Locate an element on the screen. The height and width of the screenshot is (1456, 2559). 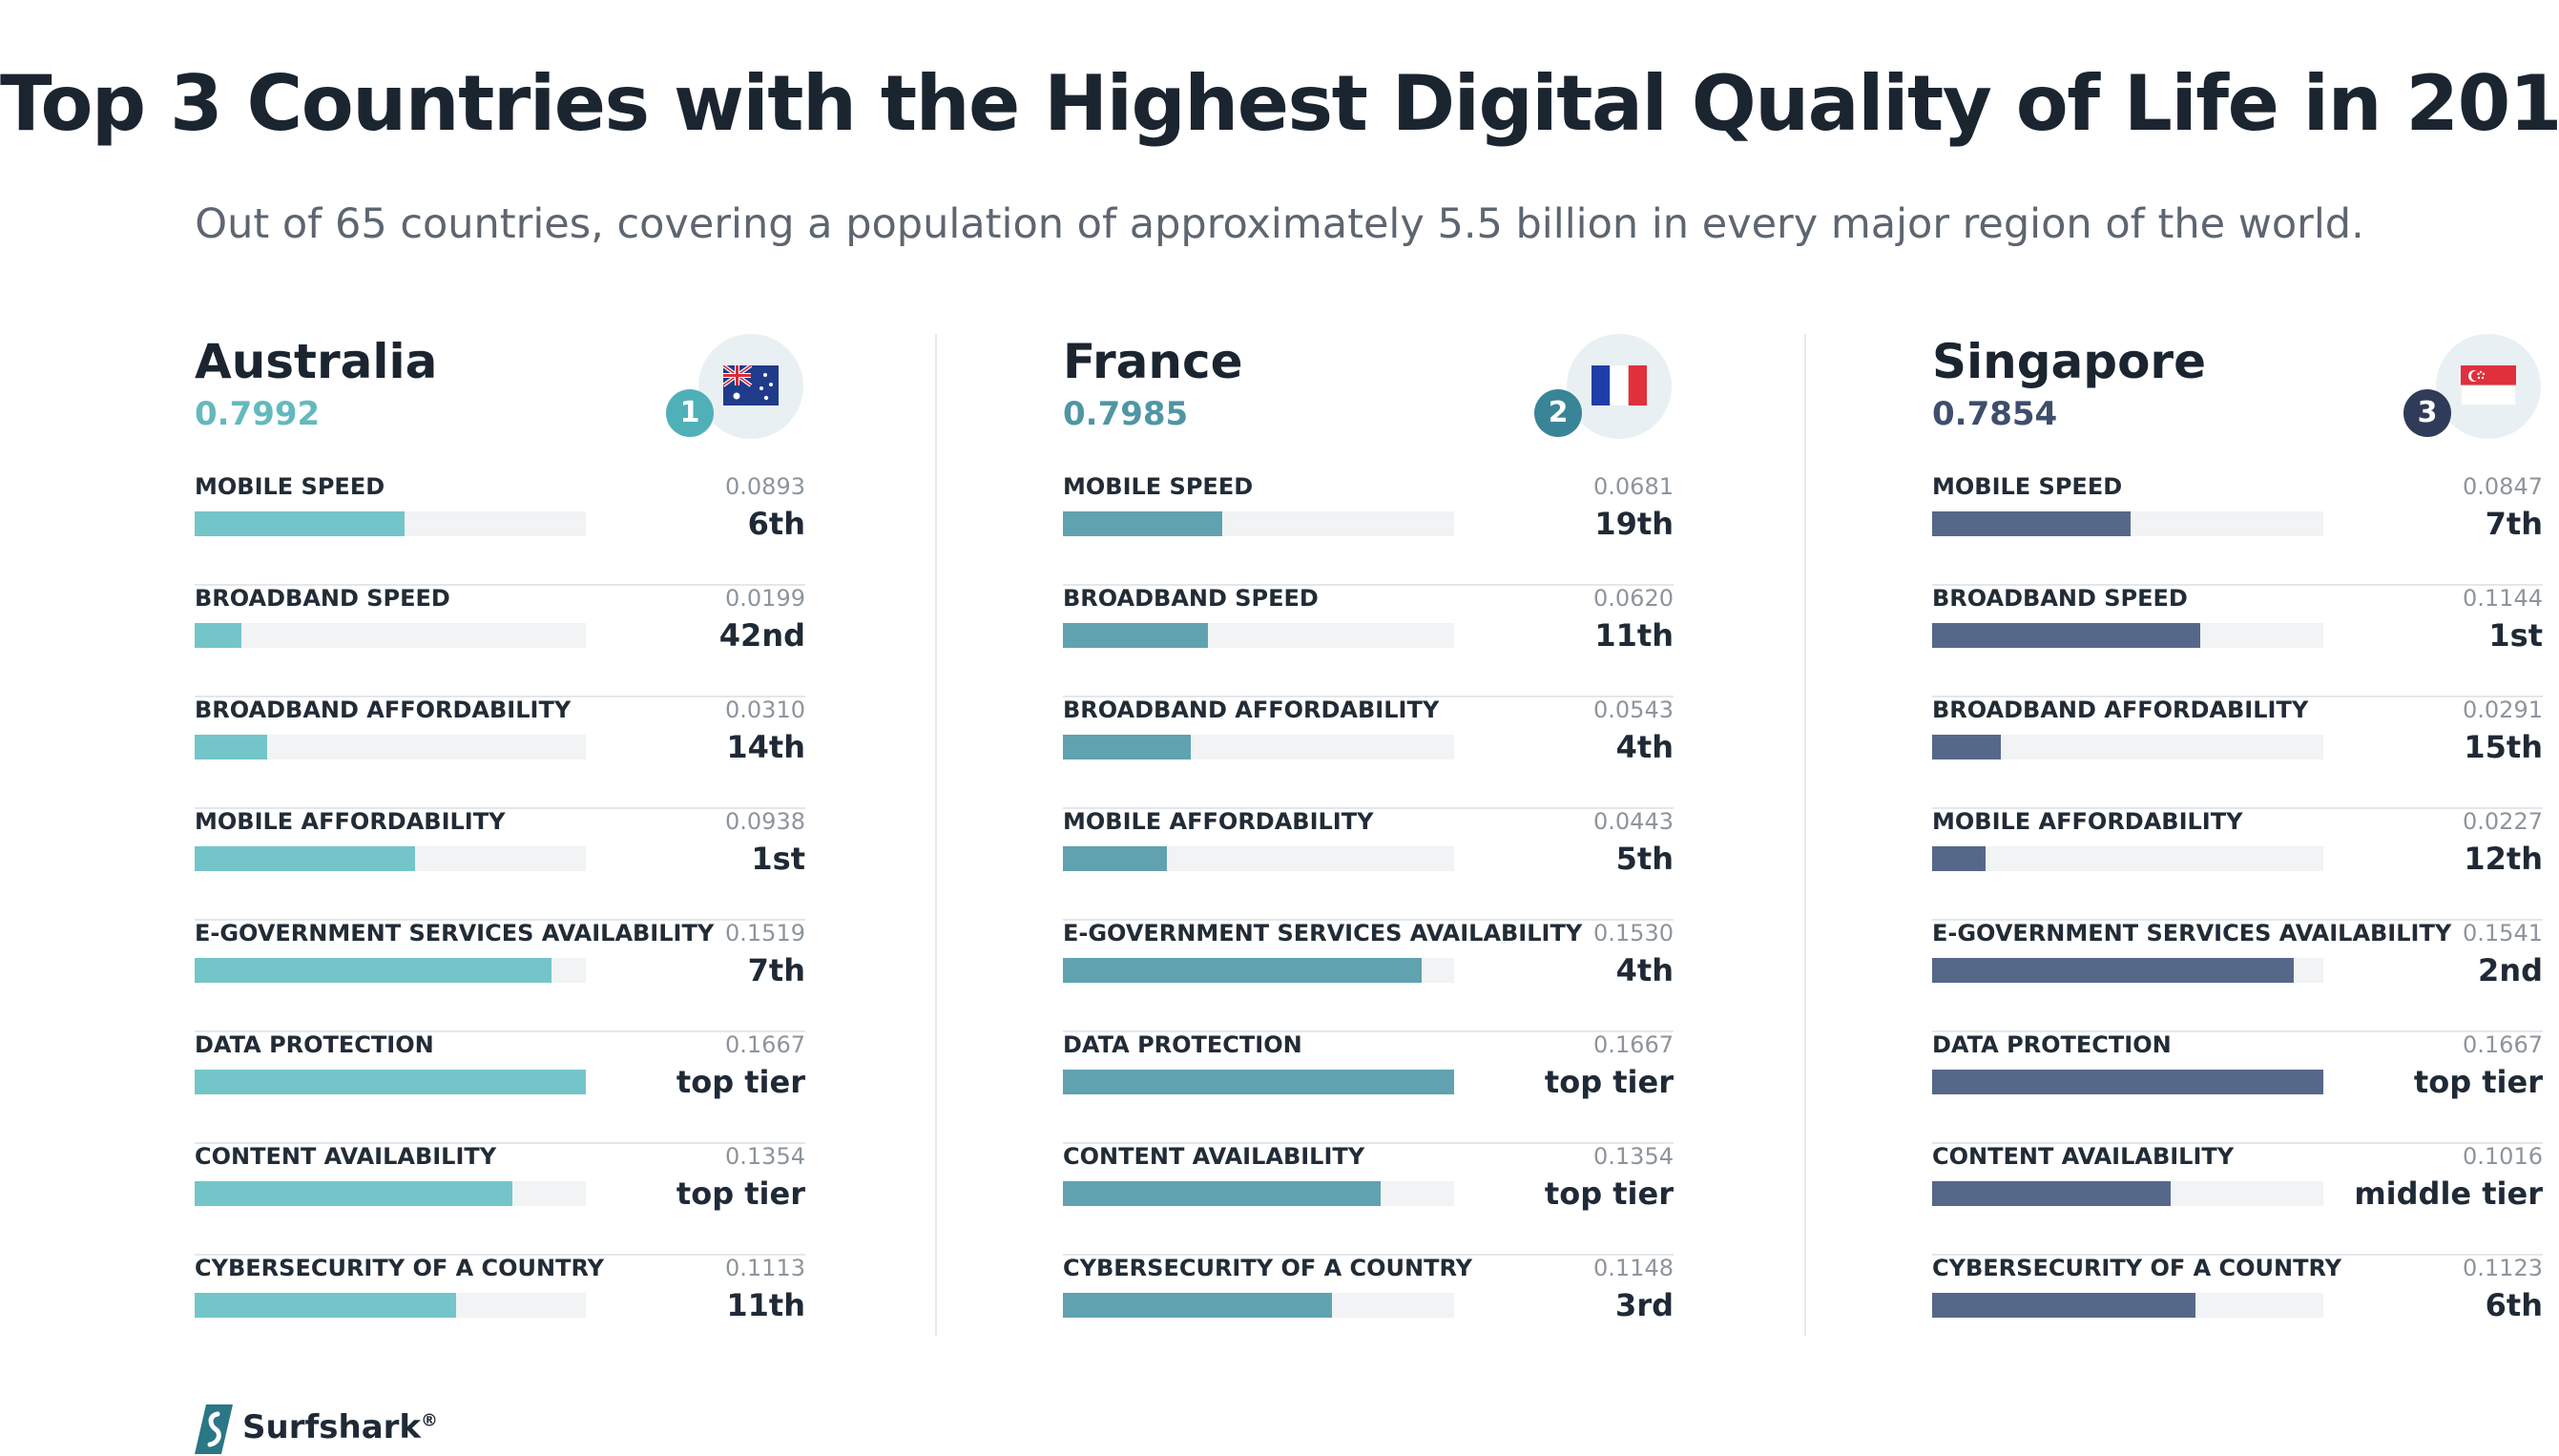
brand-name-text: Surfshark is located at coordinates (332, 1427).